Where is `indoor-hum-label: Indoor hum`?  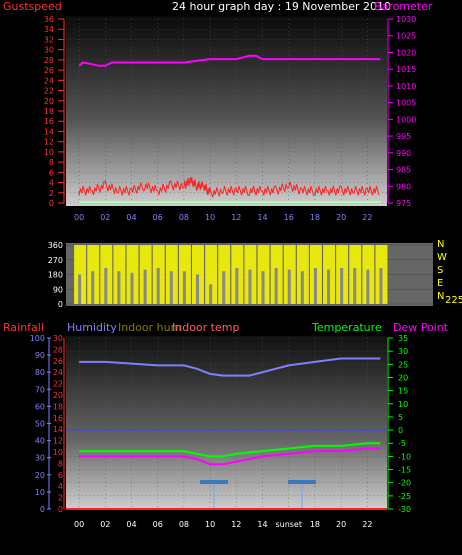
indoor-hum-label: Indoor hum is located at coordinates (149, 327).